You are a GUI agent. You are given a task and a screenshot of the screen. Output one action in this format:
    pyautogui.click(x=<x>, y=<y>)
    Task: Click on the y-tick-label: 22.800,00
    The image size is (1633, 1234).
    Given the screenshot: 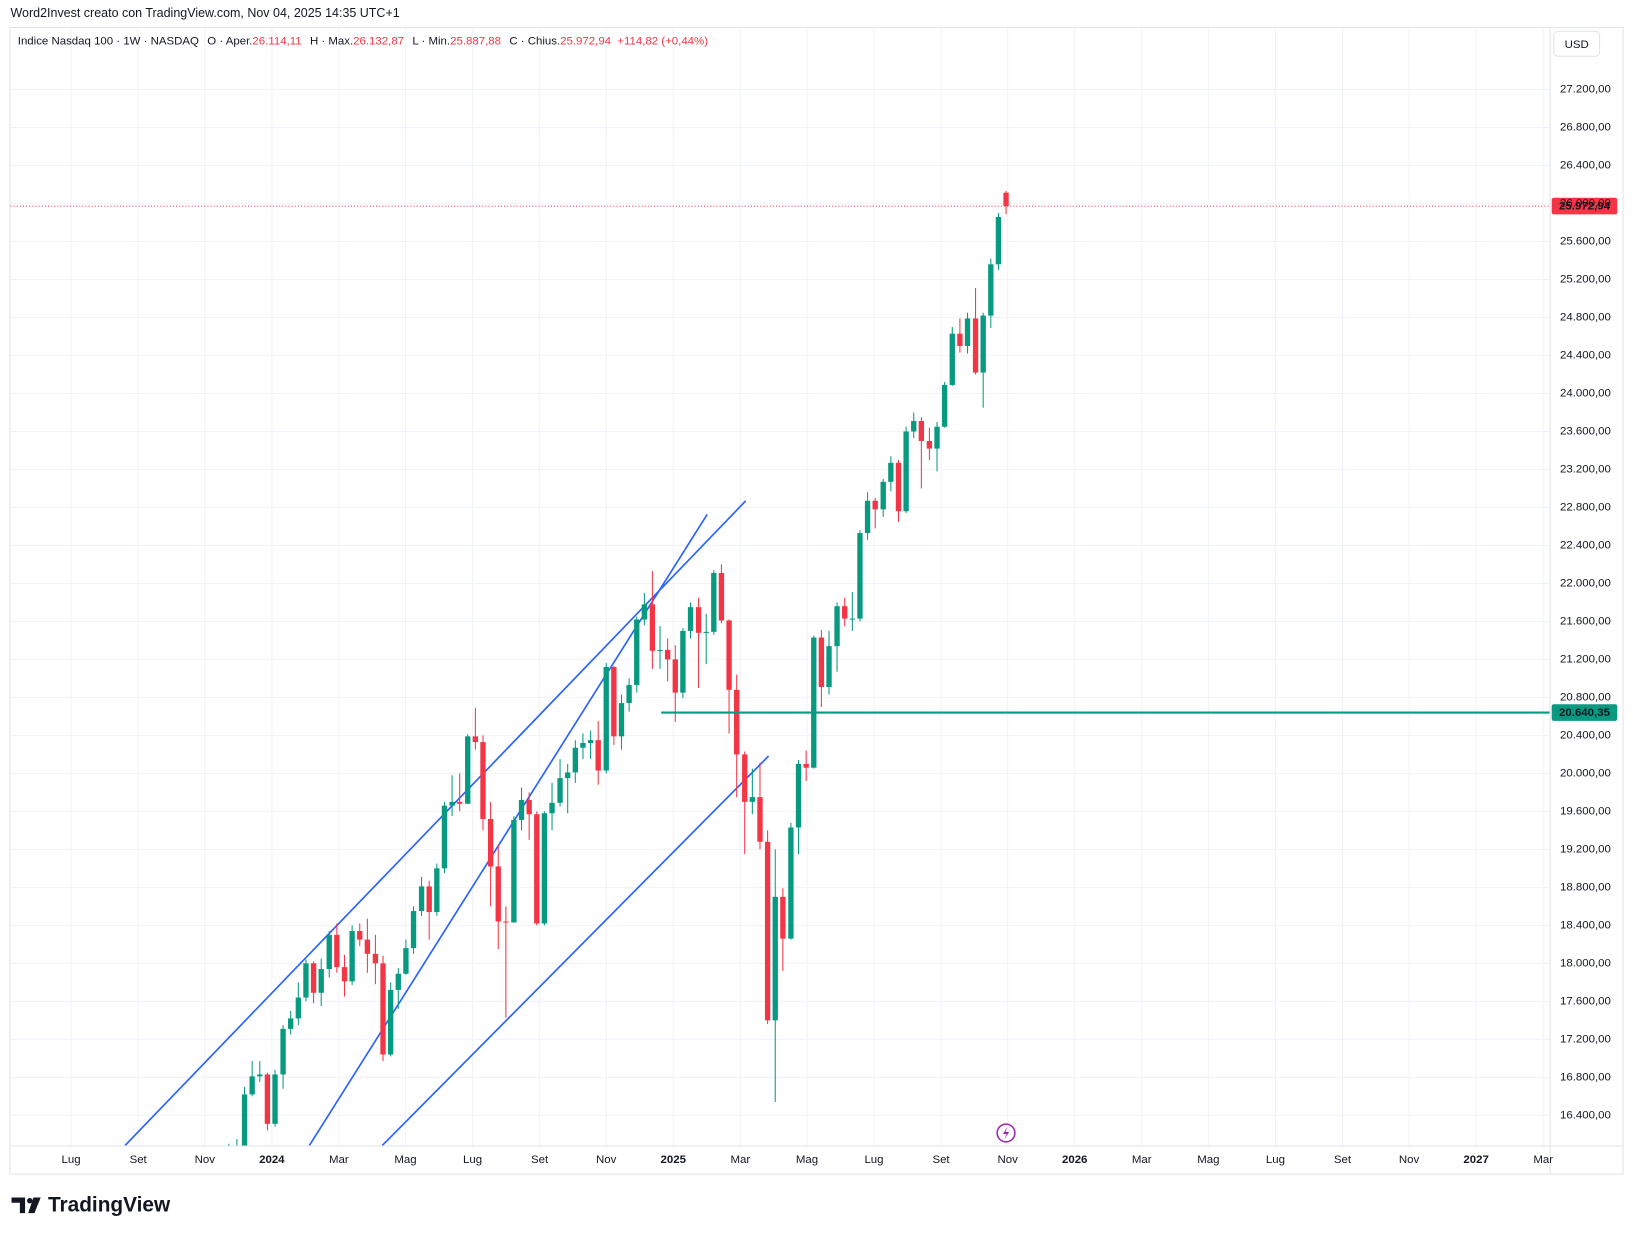 What is the action you would take?
    pyautogui.click(x=1585, y=507)
    